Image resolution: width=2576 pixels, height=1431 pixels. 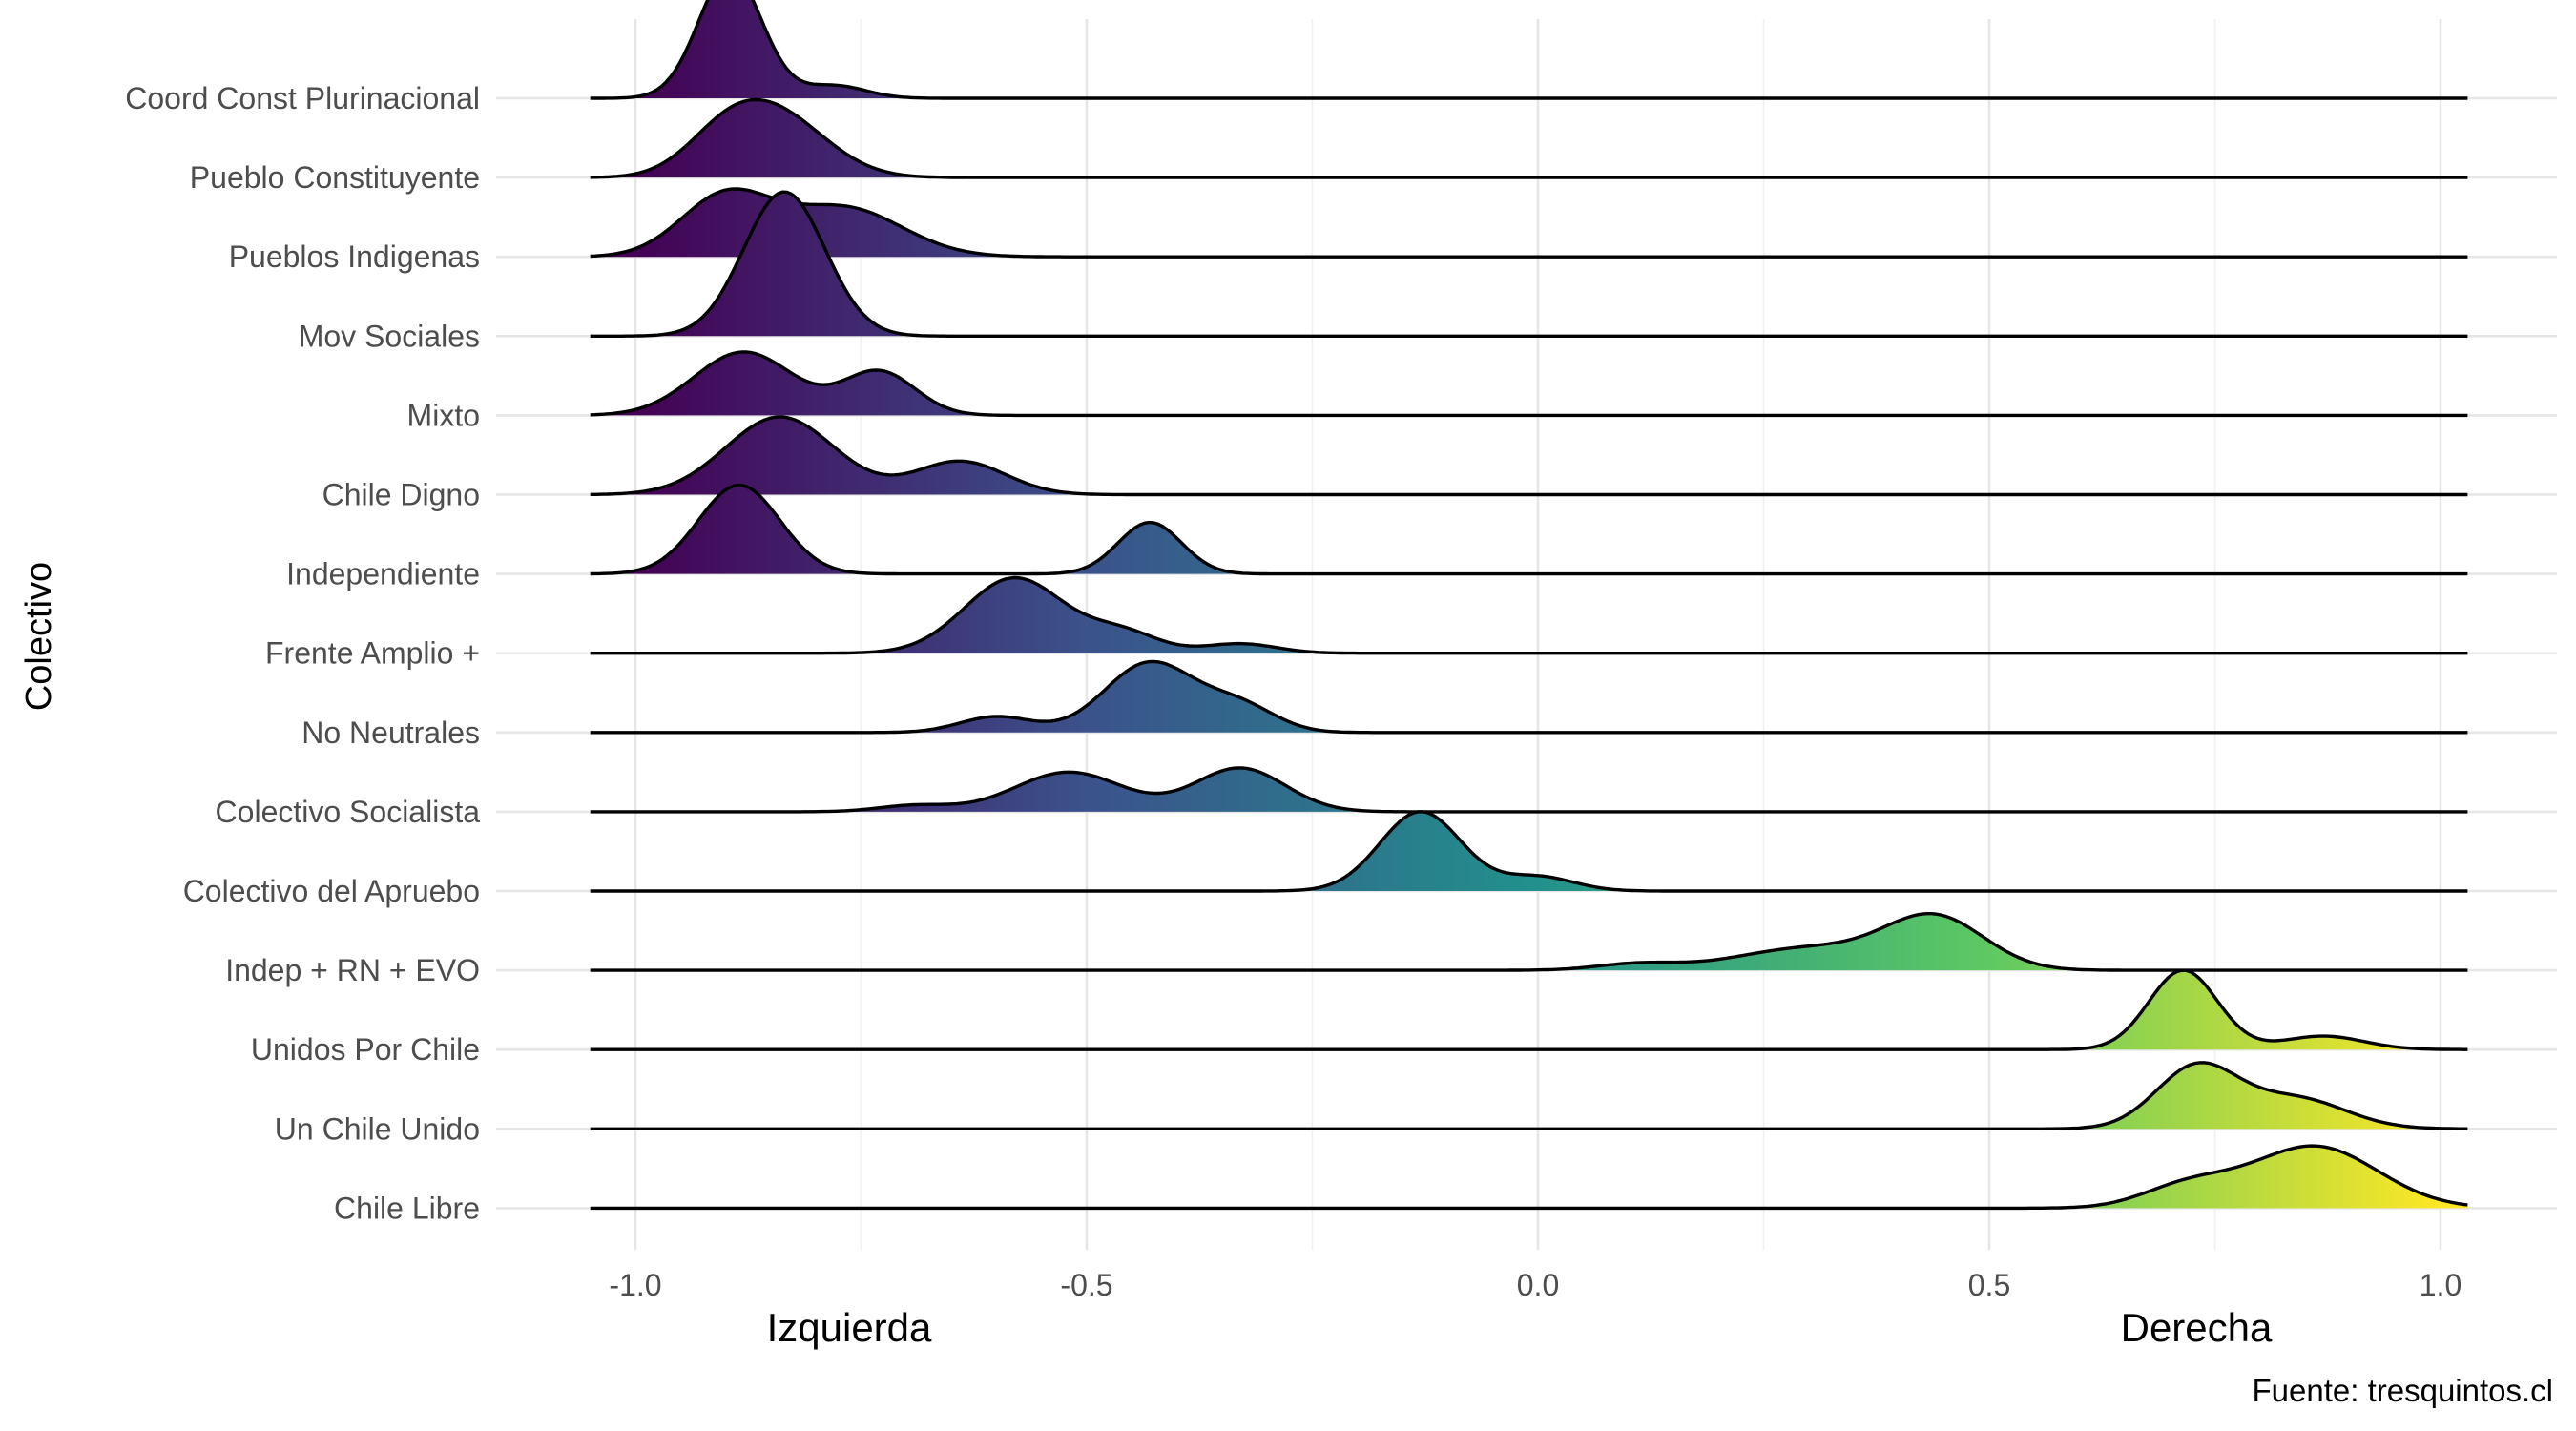 I want to click on y-tick-label: Coord Const Plurinacional, so click(x=302, y=98).